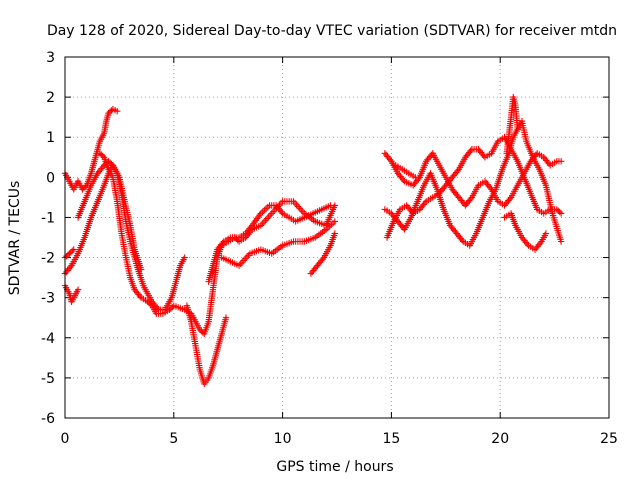 This screenshot has height=480, width=640. What do you see at coordinates (65, 439) in the screenshot?
I see `x-tick-label: 0` at bounding box center [65, 439].